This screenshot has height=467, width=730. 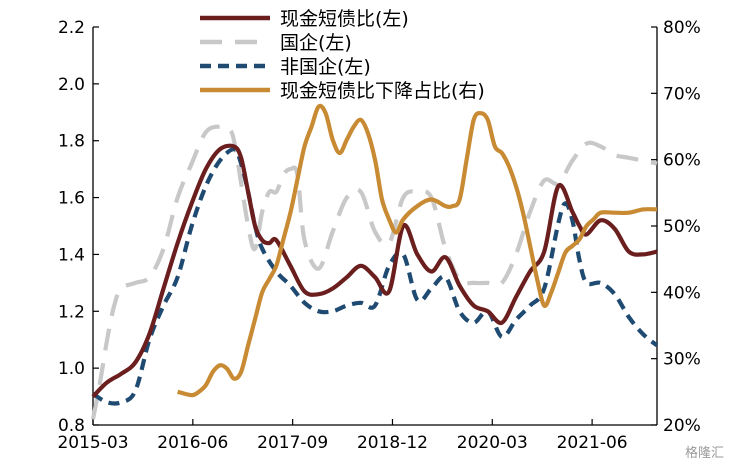 What do you see at coordinates (71, 28) in the screenshot?
I see `left-tick-label: 2.2` at bounding box center [71, 28].